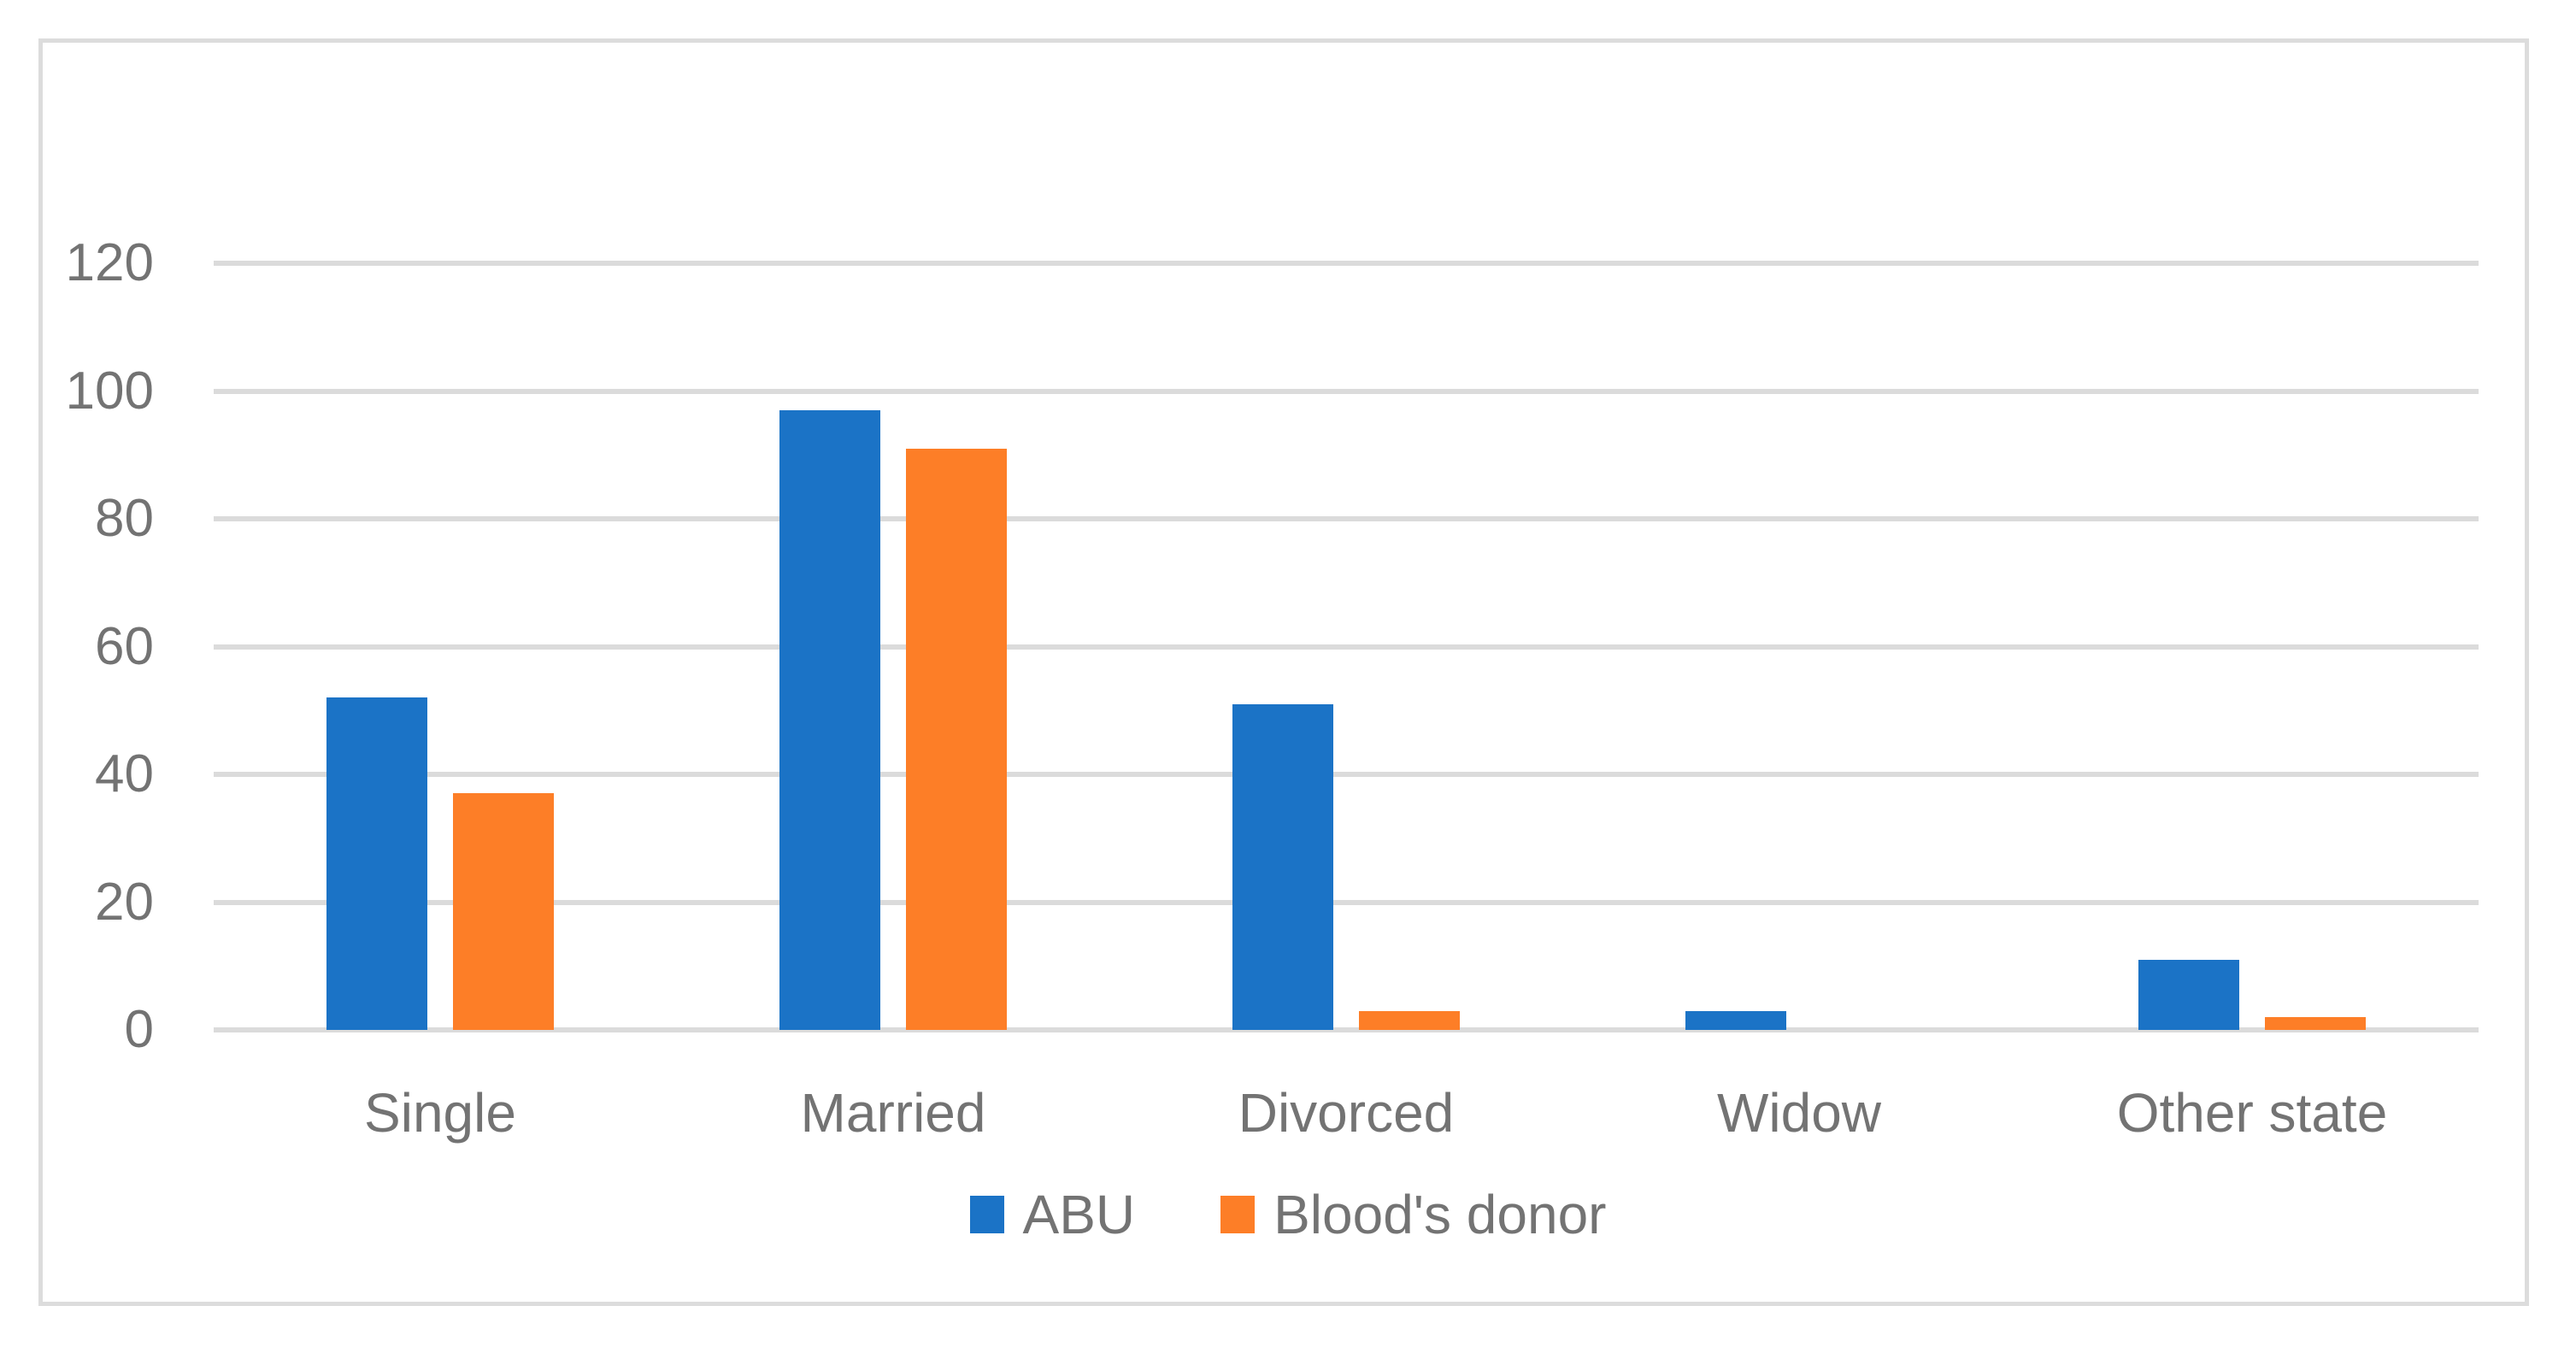  I want to click on y-tick-label-120: 120, so click(109, 262).